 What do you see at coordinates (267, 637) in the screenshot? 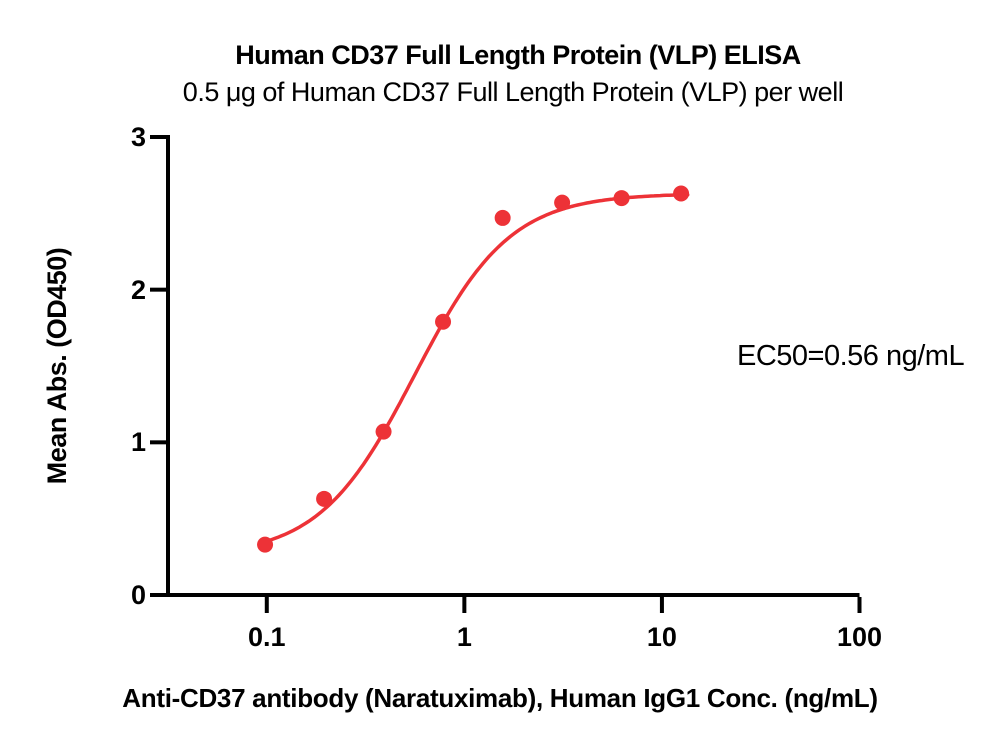
I see `x-tick-label: 0.1` at bounding box center [267, 637].